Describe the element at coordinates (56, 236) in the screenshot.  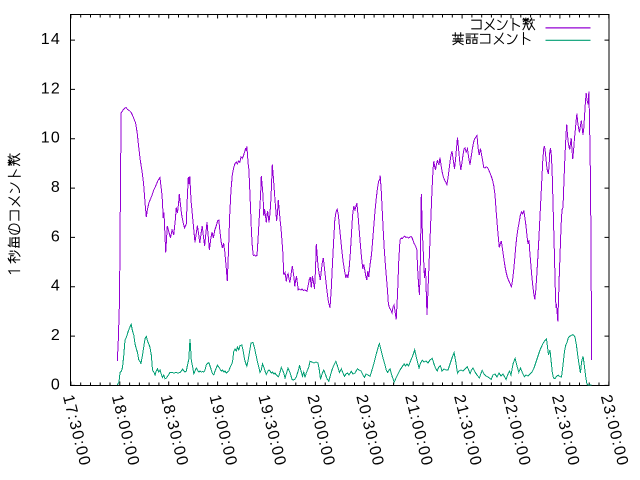
I see `svg-text: 6` at that location.